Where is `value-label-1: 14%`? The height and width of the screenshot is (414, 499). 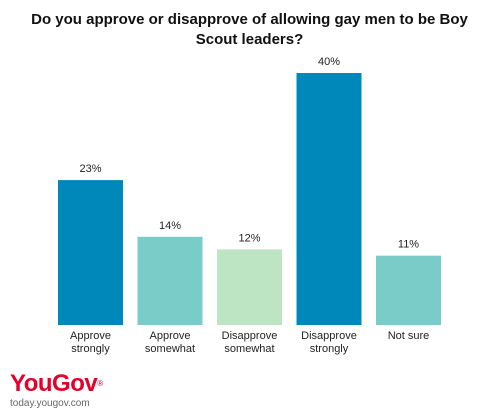 value-label-1: 14% is located at coordinates (170, 226).